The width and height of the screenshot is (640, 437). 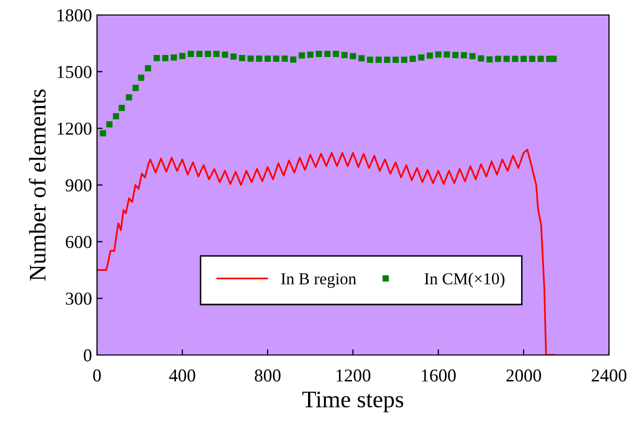 What do you see at coordinates (75, 72) in the screenshot?
I see `y-tick-label: 1500` at bounding box center [75, 72].